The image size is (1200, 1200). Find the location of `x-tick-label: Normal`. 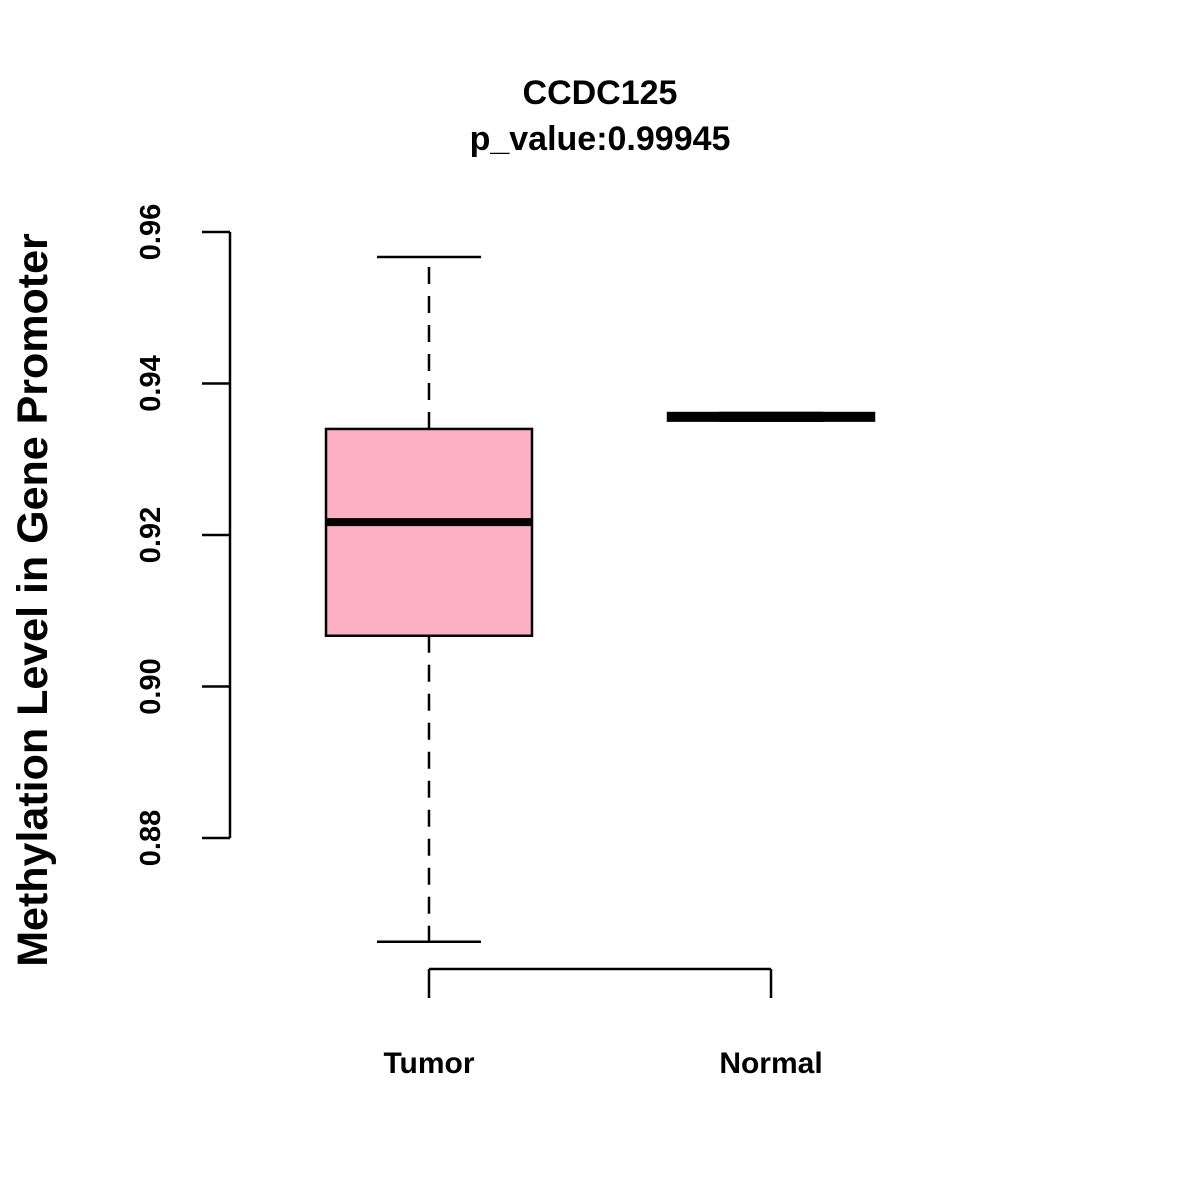

x-tick-label: Normal is located at coordinates (770, 1063).